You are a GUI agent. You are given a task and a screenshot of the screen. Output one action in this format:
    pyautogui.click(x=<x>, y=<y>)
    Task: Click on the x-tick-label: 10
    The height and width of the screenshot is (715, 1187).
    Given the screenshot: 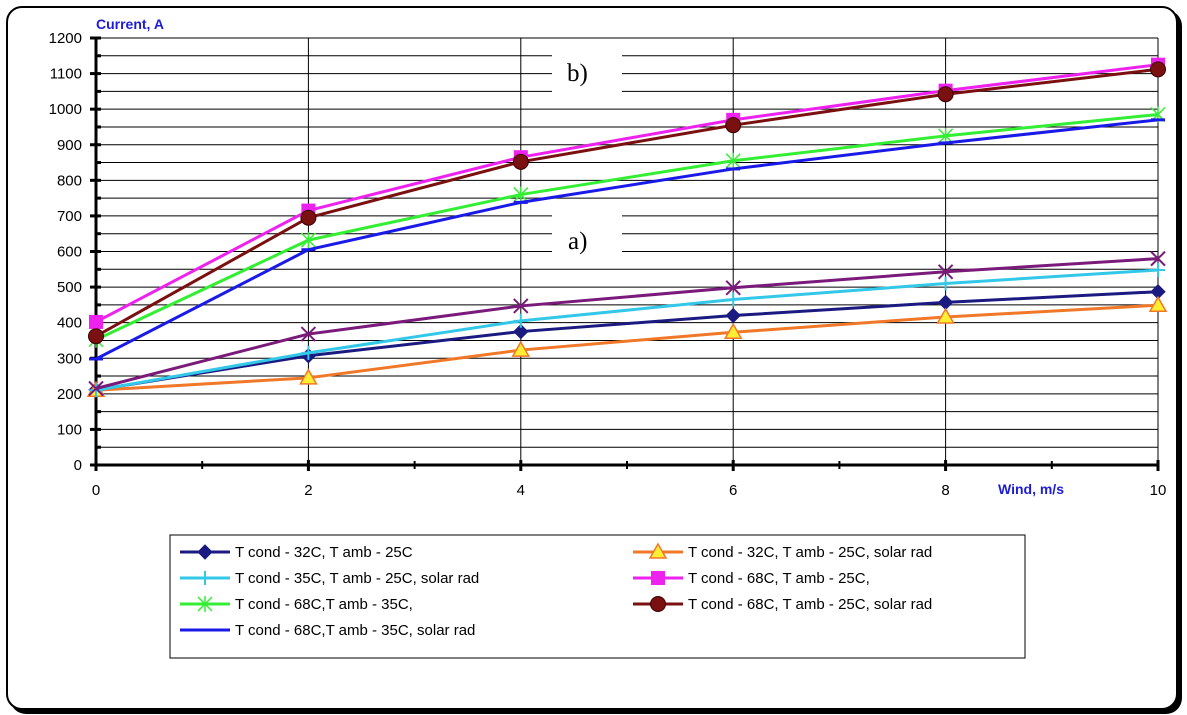 What is the action you would take?
    pyautogui.click(x=1158, y=490)
    